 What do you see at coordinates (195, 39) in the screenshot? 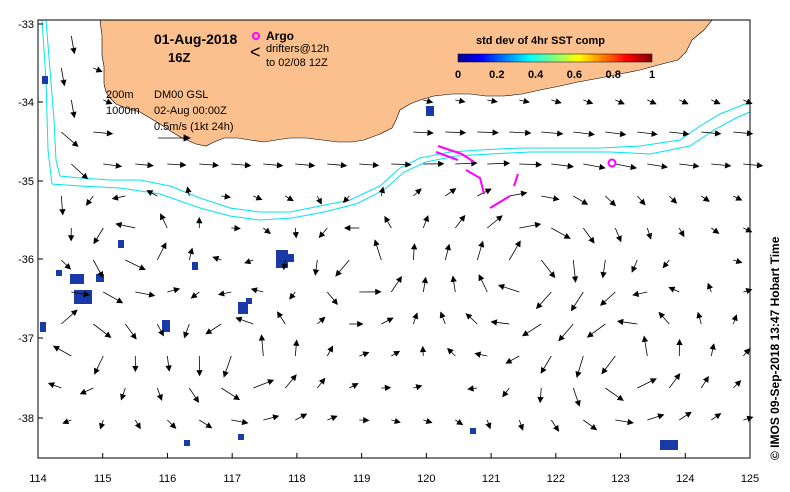
I see `date-label: 01-Aug-2018` at bounding box center [195, 39].